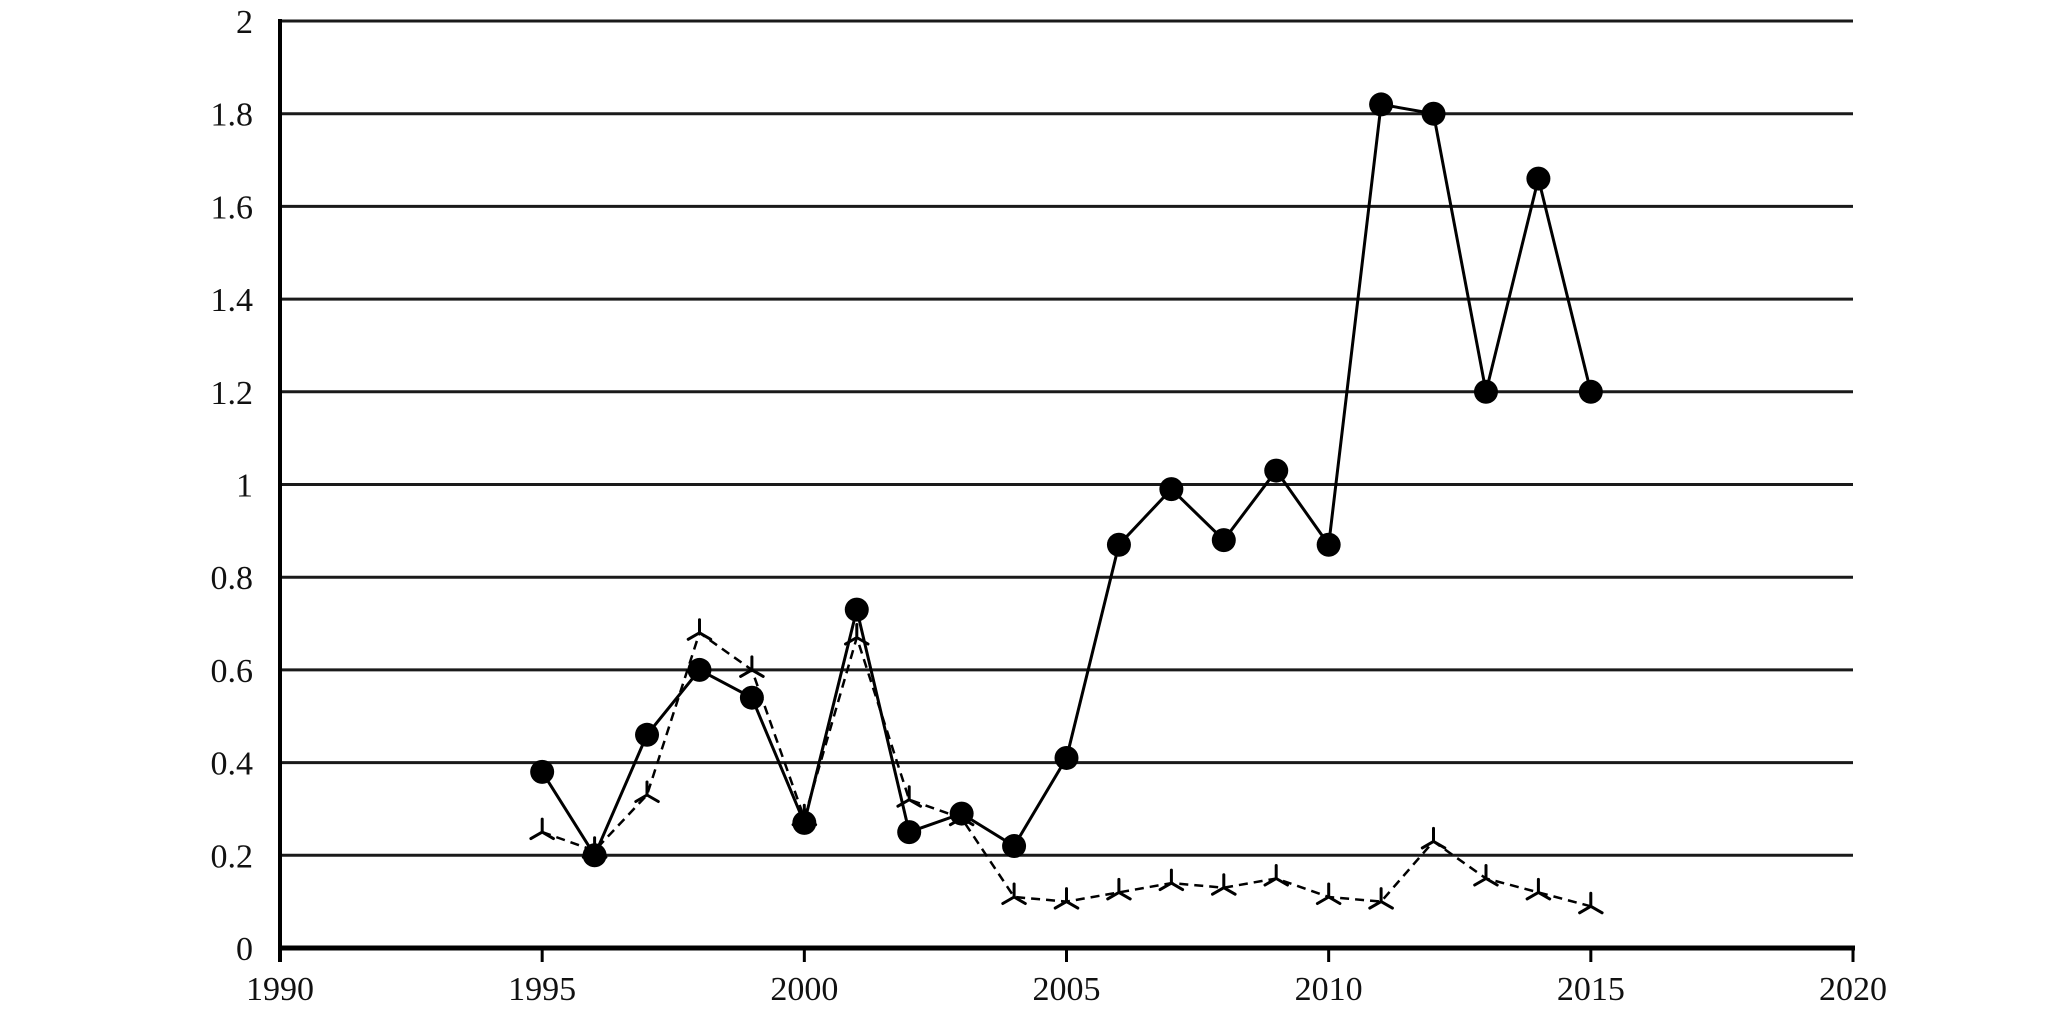  What do you see at coordinates (244, 949) in the screenshot?
I see `y-tick-label: 0` at bounding box center [244, 949].